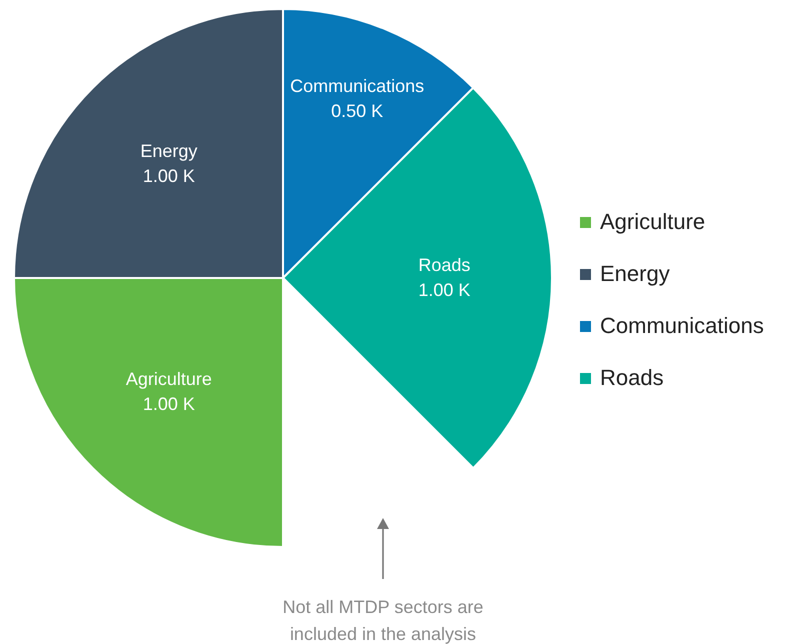 This screenshot has height=644, width=800. Describe the element at coordinates (632, 378) in the screenshot. I see `legend-label: Roads` at that location.